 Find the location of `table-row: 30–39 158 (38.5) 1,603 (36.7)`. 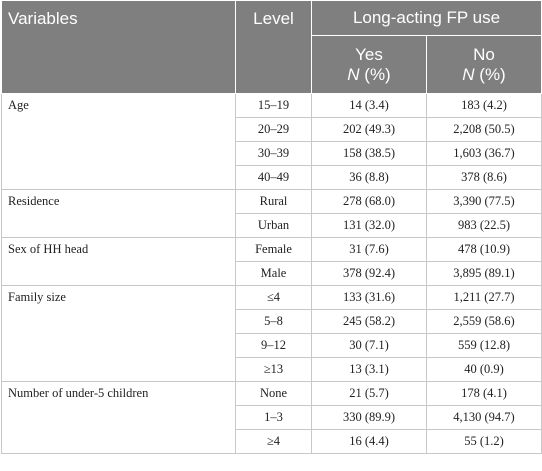

table-row: 30–39 158 (38.5) 1,603 (36.7) is located at coordinates (272, 153).